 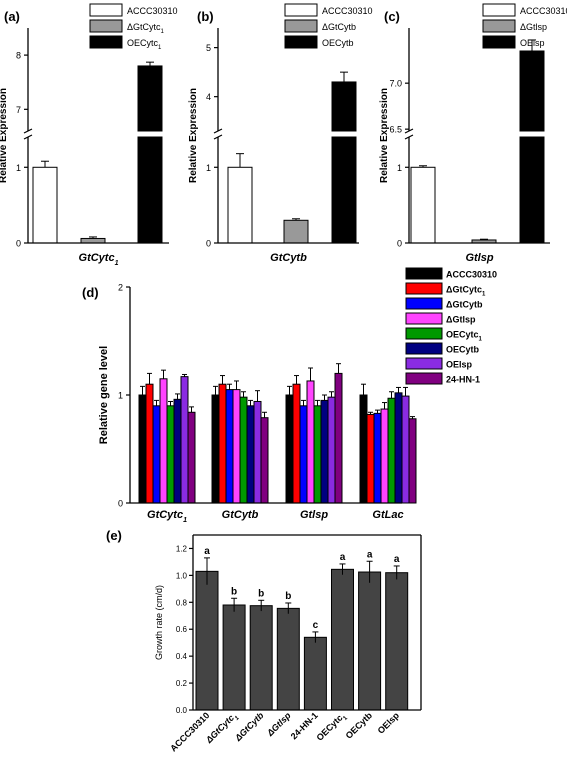 What do you see at coordinates (533, 27) in the screenshot?
I see `legend-label: ΔGtlsp` at bounding box center [533, 27].